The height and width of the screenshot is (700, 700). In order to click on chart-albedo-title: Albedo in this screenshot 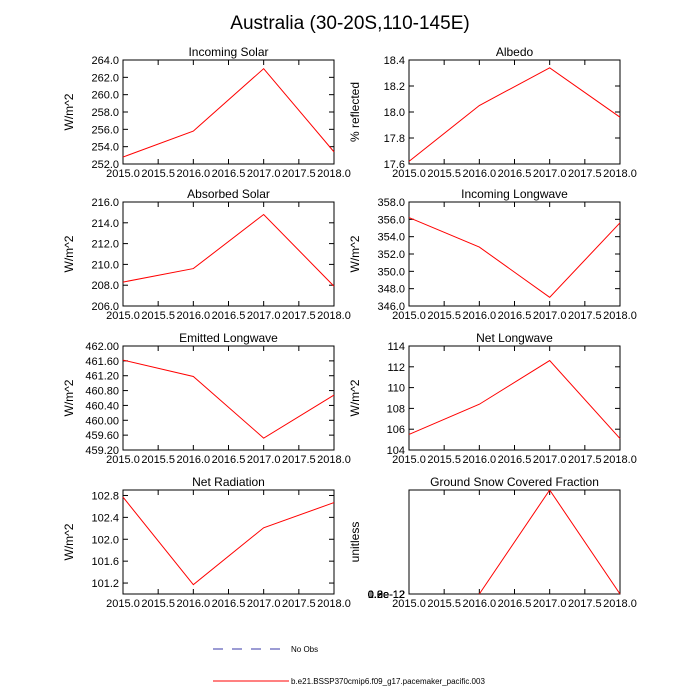, I will do `click(515, 52)`.